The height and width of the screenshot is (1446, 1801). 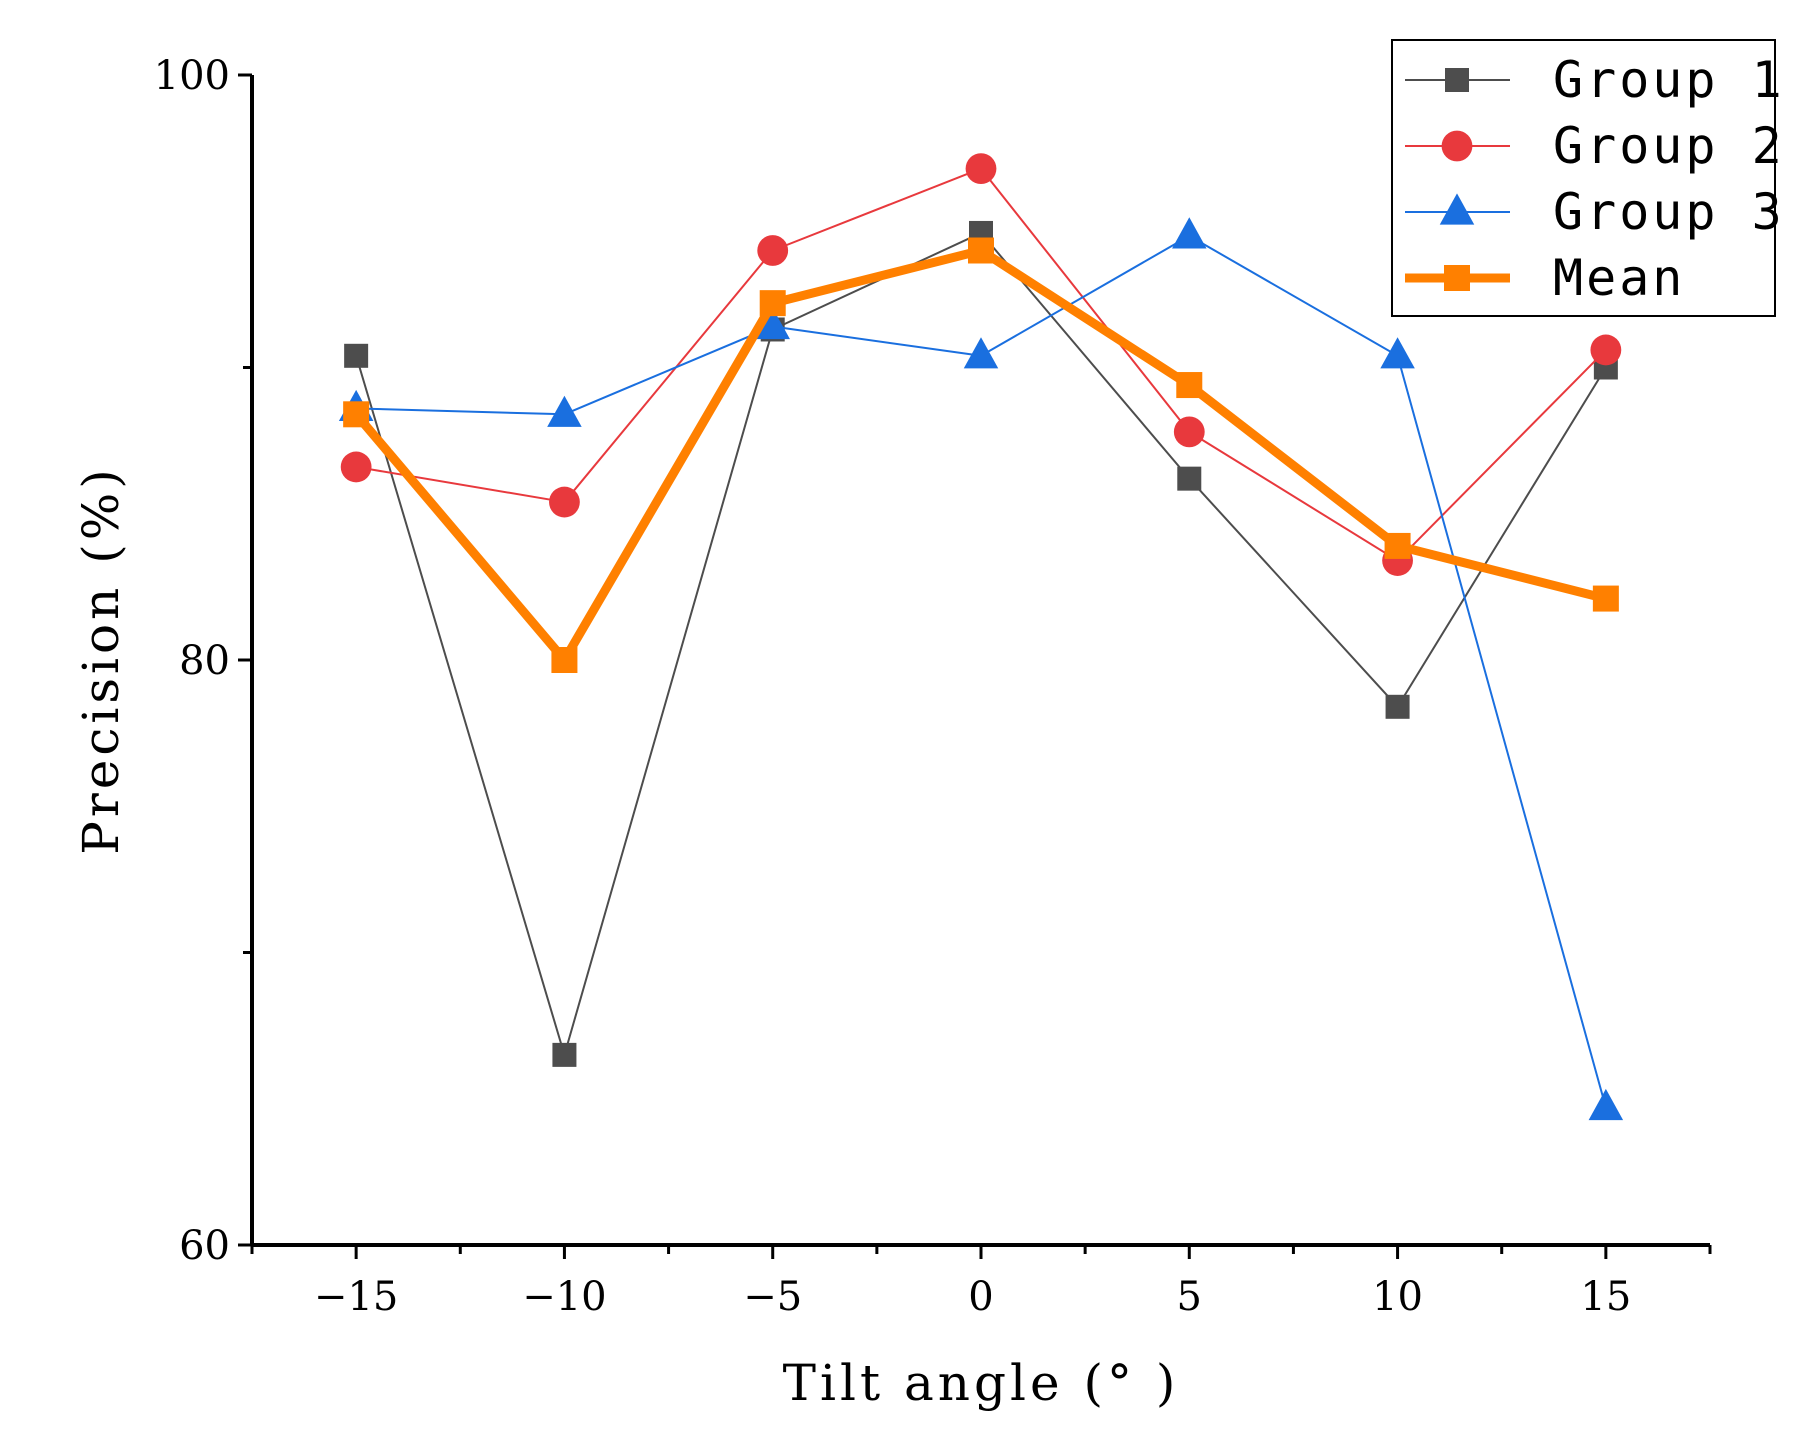 I want to click on x-tick-label: −10, so click(x=564, y=1297).